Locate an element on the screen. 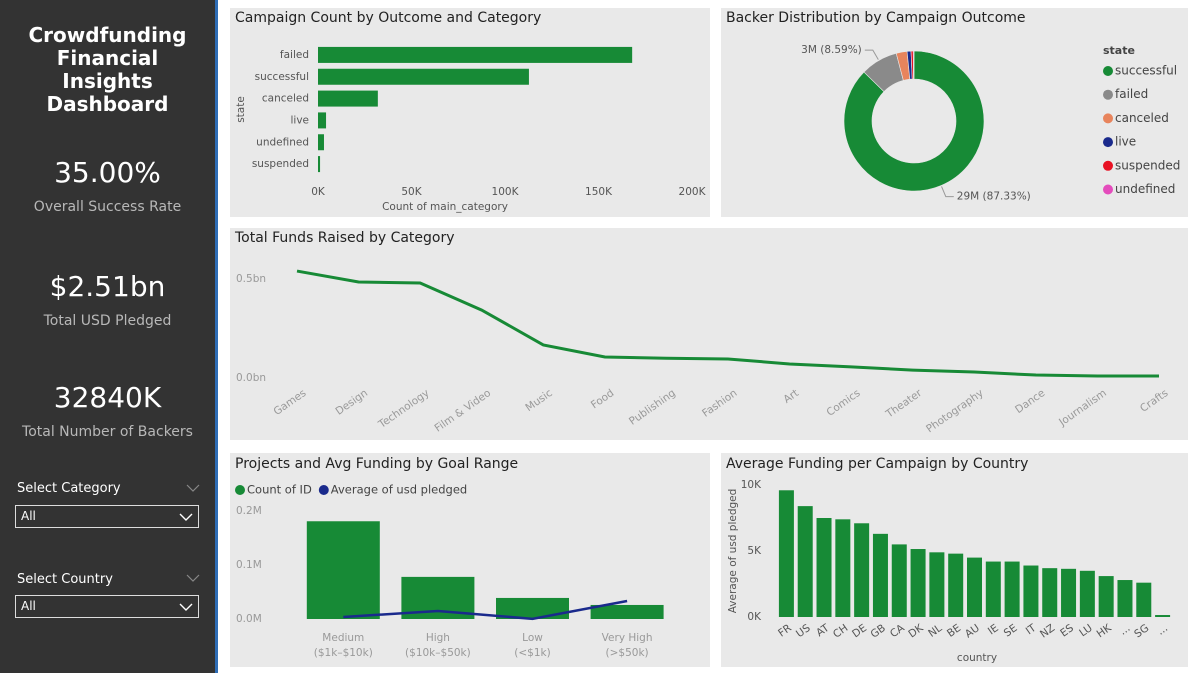 The image size is (1191, 673). x-tick-label: High ($10k–$50k) is located at coordinates (438, 645).